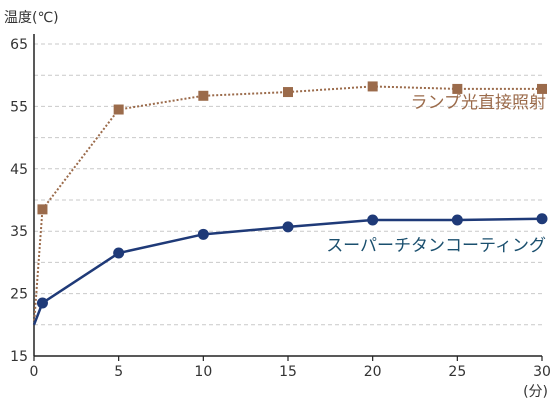 The image size is (560, 410). I want to click on series-label-super-titan: スーパーチタンコーティング, so click(436, 246).